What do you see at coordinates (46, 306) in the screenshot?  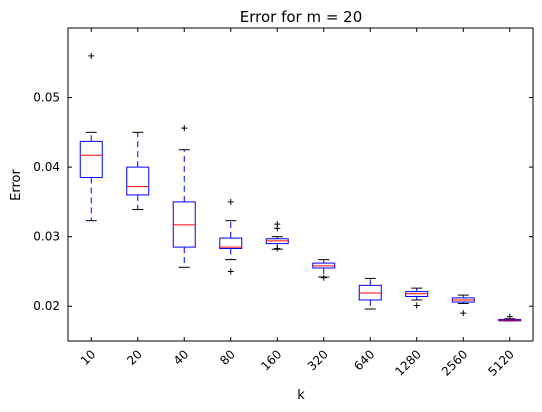 I see `y-tick-label: 0.02` at bounding box center [46, 306].